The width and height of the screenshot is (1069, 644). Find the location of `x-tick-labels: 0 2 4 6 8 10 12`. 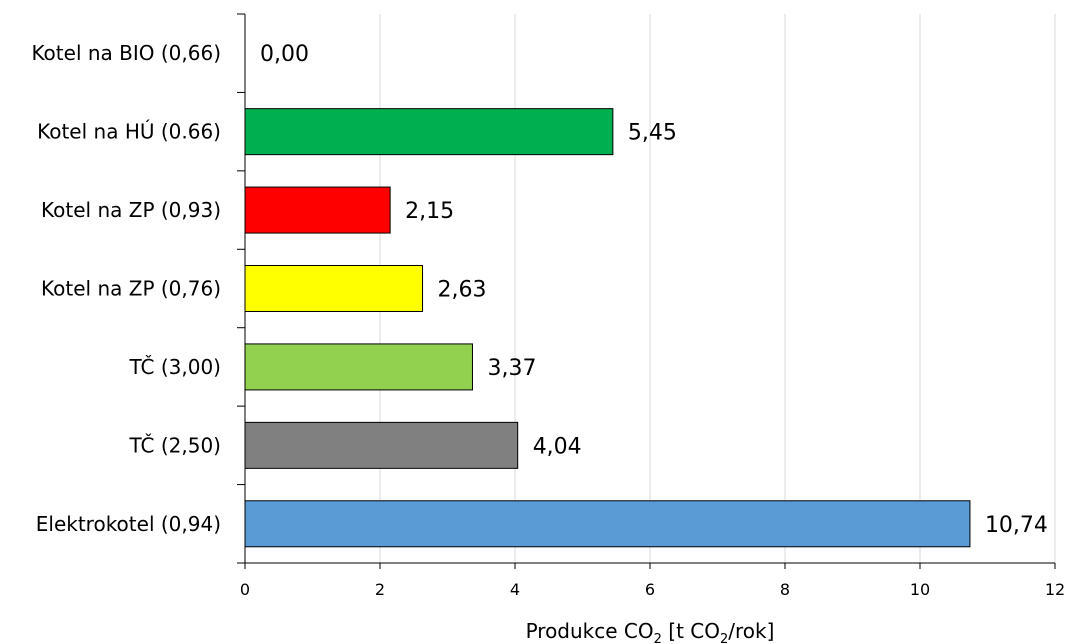

x-tick-labels: 0 2 4 6 8 10 12 is located at coordinates (652, 589).